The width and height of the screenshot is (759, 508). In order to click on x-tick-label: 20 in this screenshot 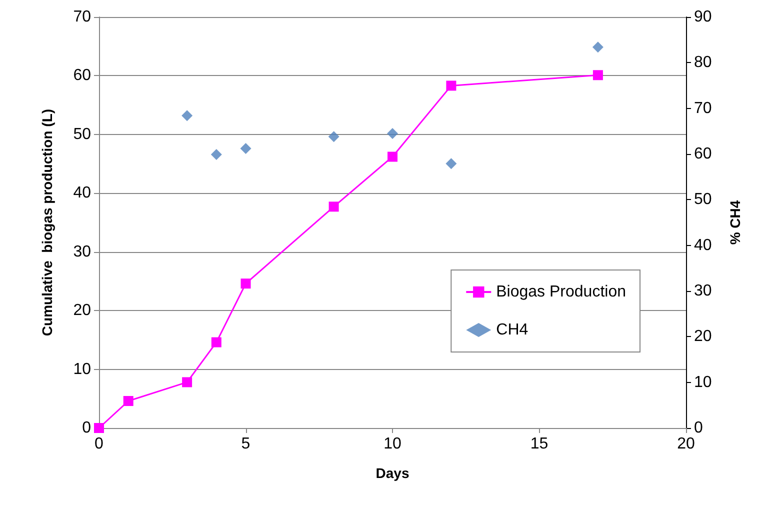, I will do `click(686, 444)`.